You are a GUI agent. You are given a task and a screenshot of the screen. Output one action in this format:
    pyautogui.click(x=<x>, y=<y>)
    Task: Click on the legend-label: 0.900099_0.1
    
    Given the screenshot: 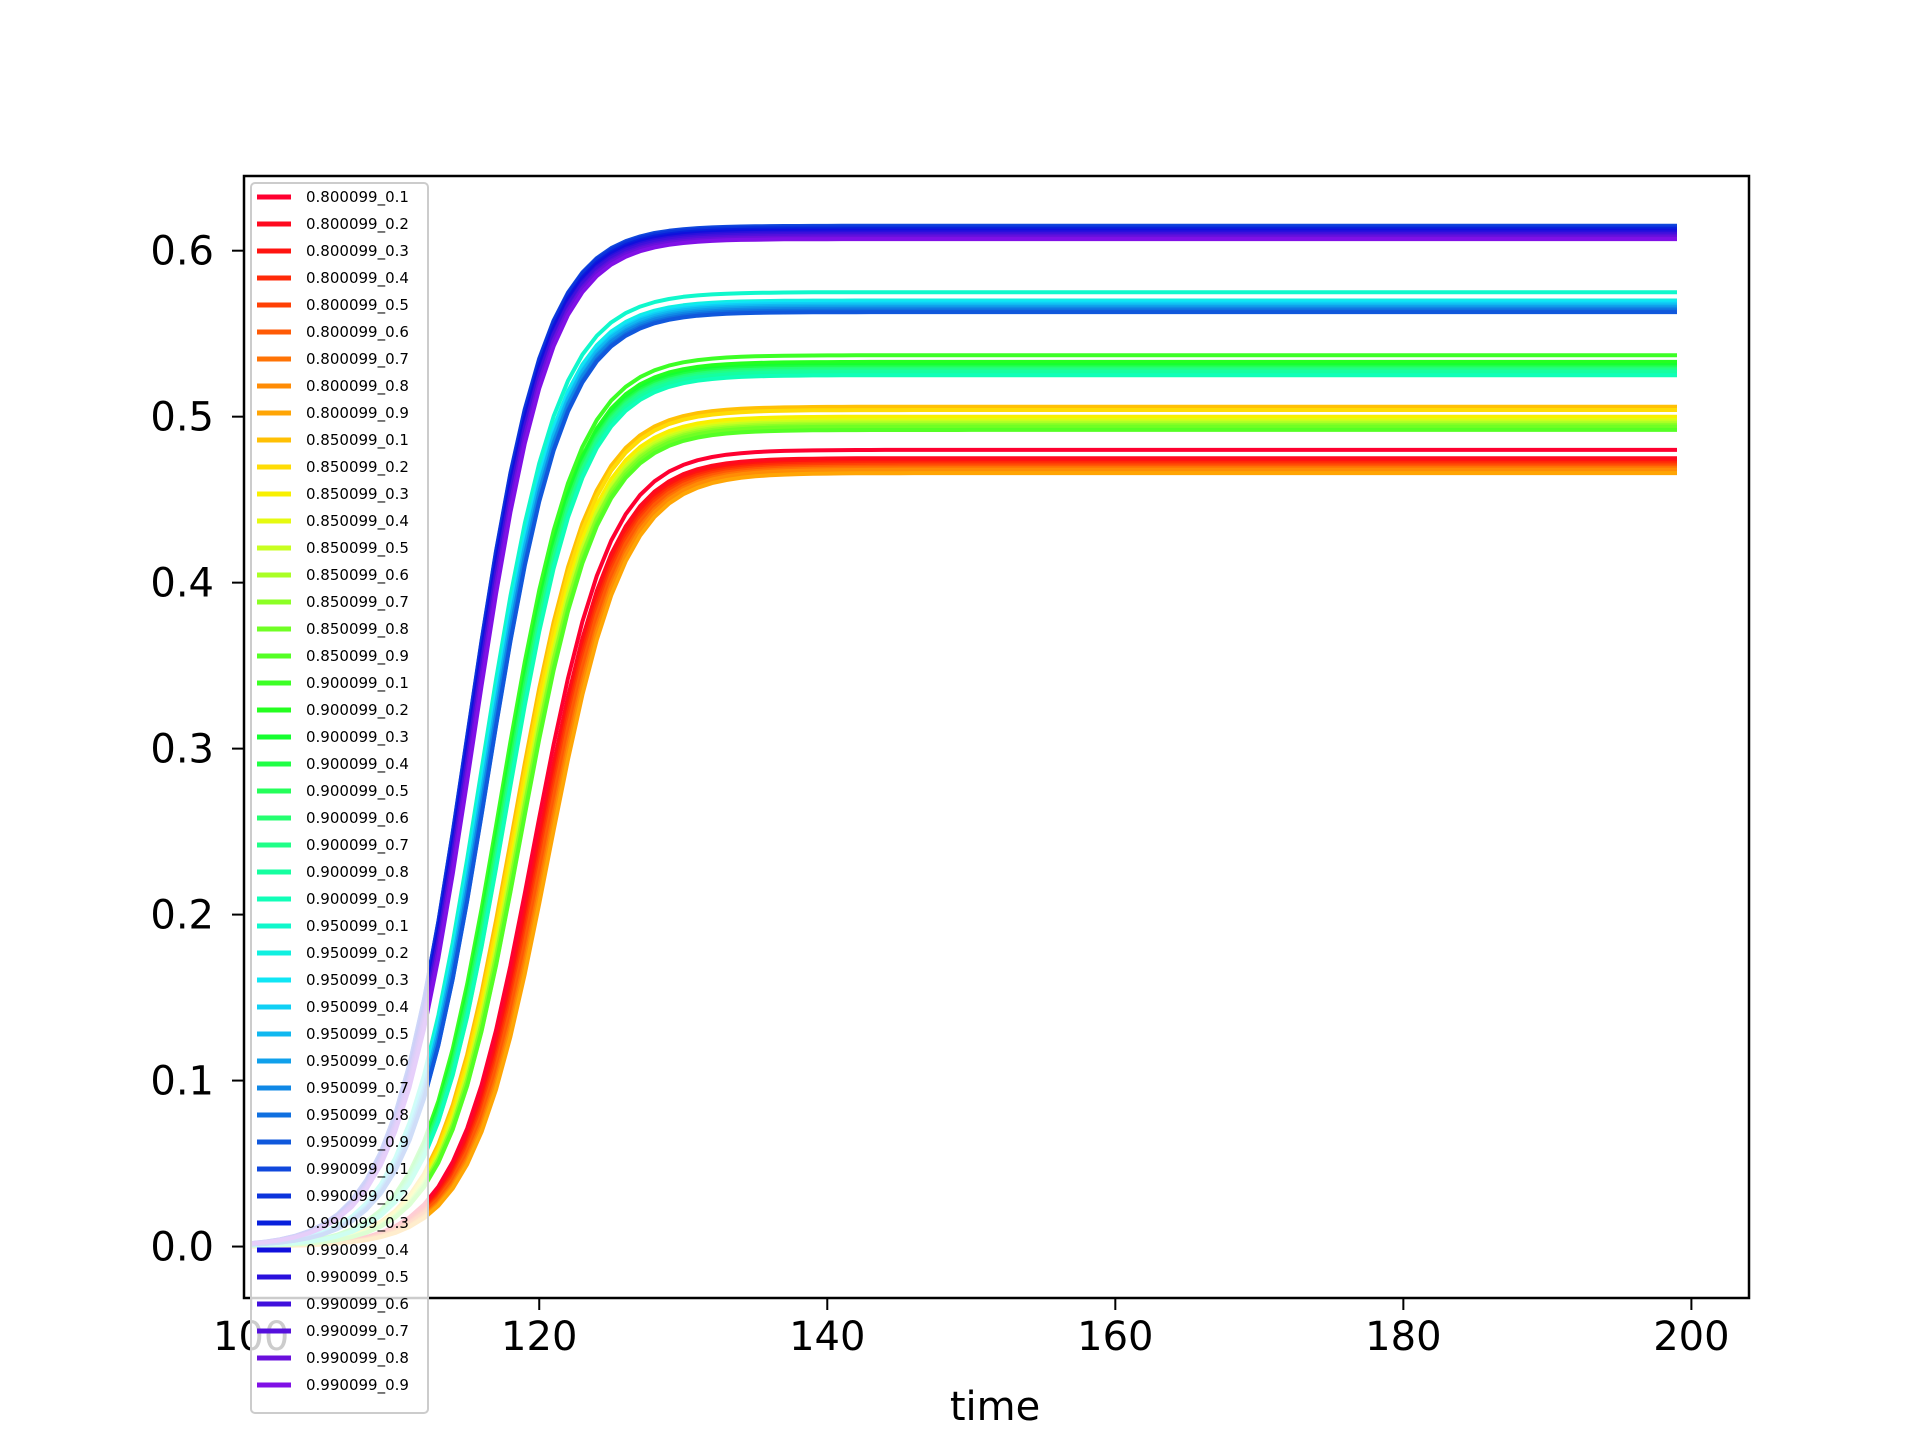 What is the action you would take?
    pyautogui.click(x=357, y=683)
    